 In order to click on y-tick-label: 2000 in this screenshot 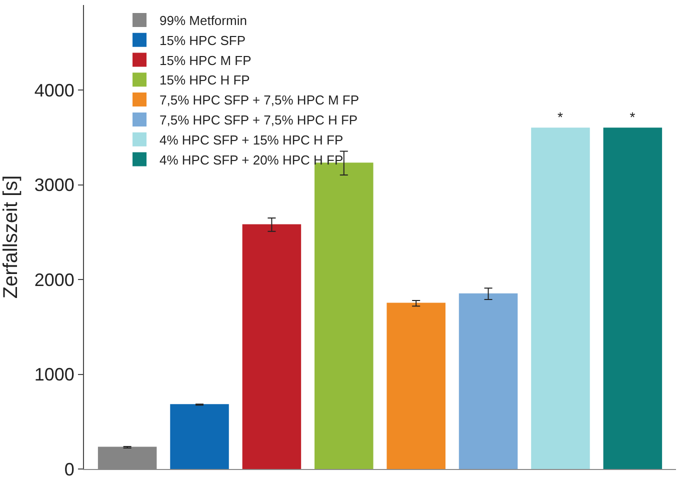, I will do `click(54, 280)`.